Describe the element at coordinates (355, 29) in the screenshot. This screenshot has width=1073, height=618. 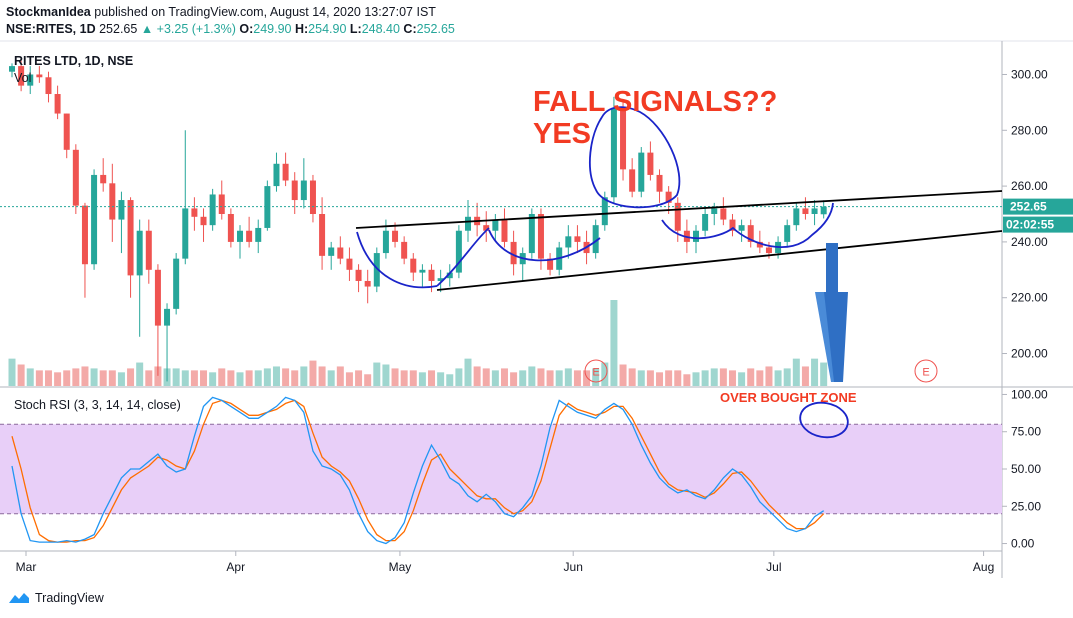
I see `low-label: L:` at that location.